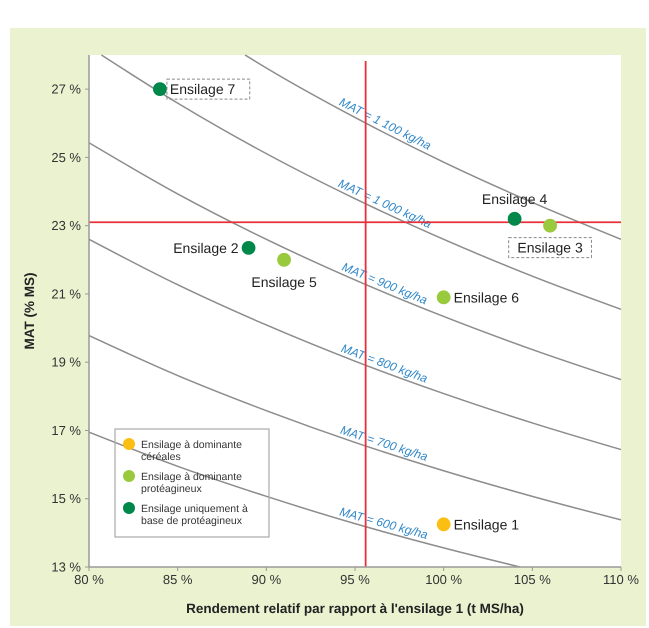 This screenshot has height=628, width=649. What do you see at coordinates (487, 524) in the screenshot?
I see `annotation: Ensilage 1` at bounding box center [487, 524].